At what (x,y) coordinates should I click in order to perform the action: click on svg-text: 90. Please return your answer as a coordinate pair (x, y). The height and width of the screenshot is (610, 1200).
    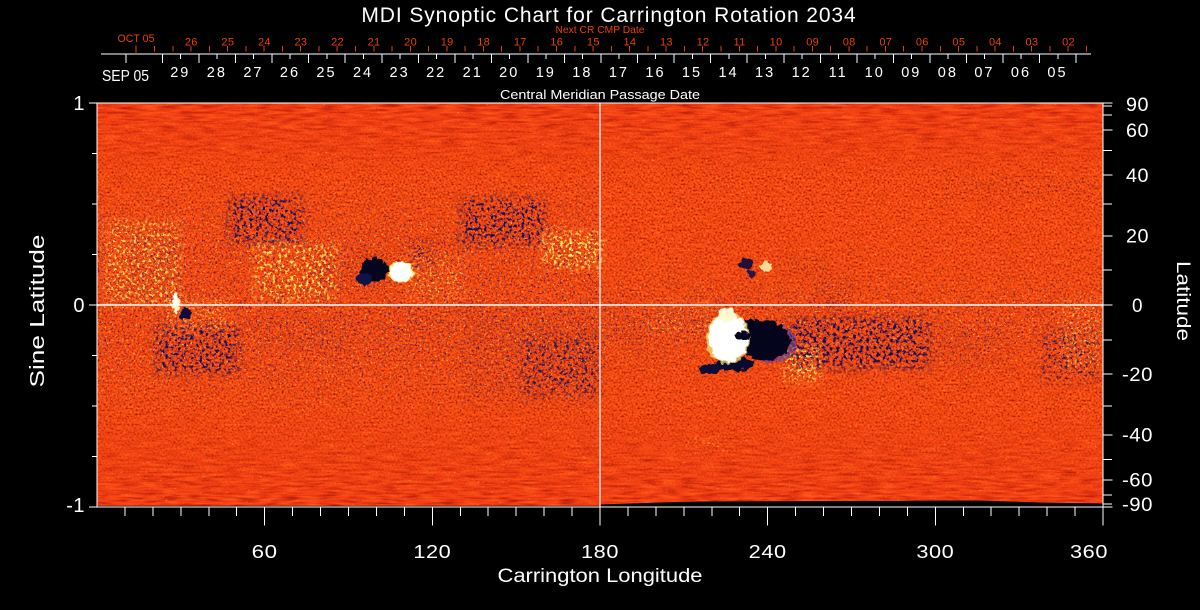
    Looking at the image, I should click on (1137, 105).